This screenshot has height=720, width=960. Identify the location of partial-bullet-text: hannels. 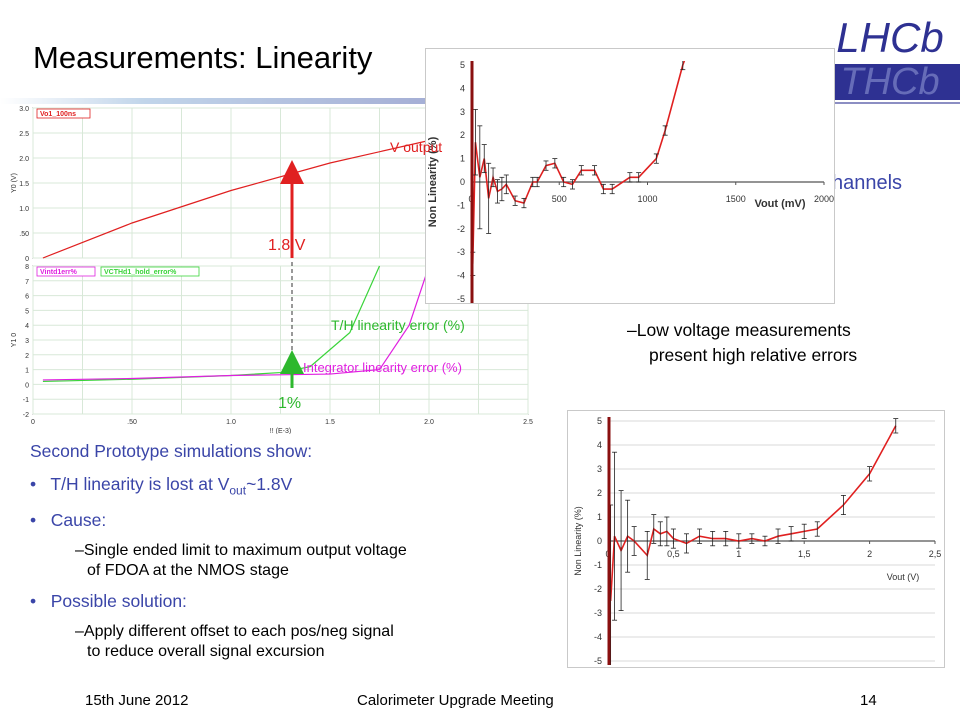
(867, 183).